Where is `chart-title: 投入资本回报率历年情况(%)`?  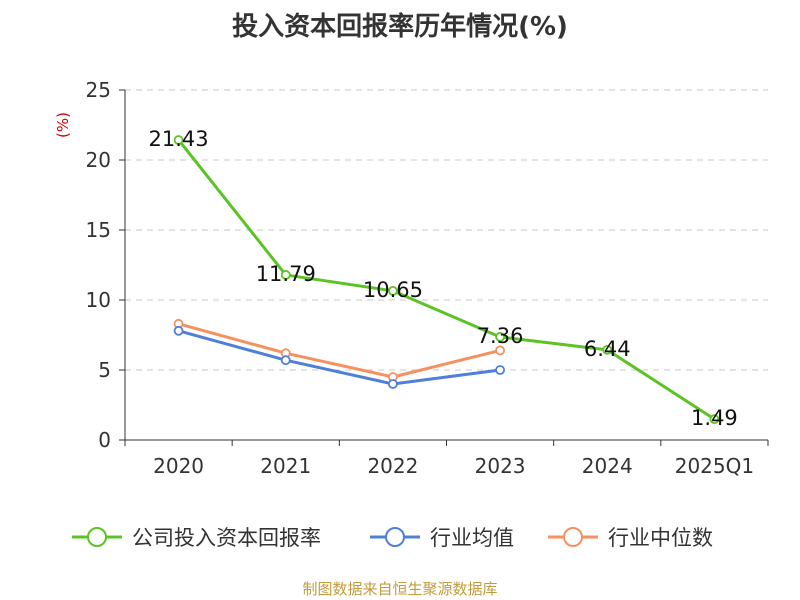 chart-title: 投入资本回报率历年情况(%) is located at coordinates (400, 27).